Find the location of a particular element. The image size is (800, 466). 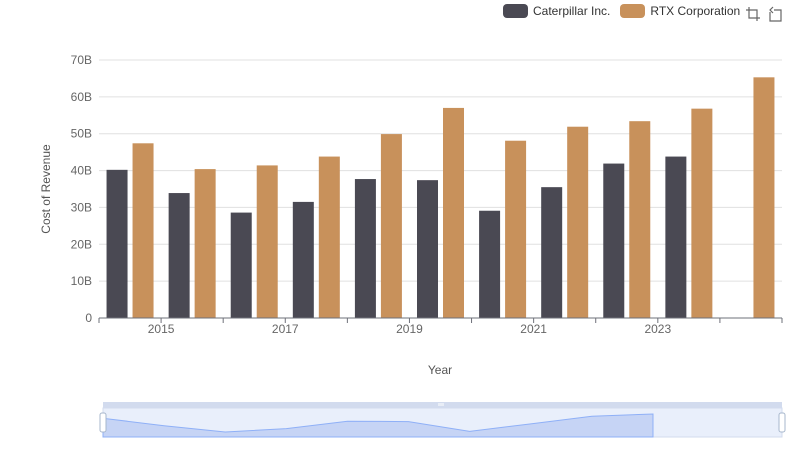

legend: Caterpillar Inc. RTX Corporation is located at coordinates (626, 11).